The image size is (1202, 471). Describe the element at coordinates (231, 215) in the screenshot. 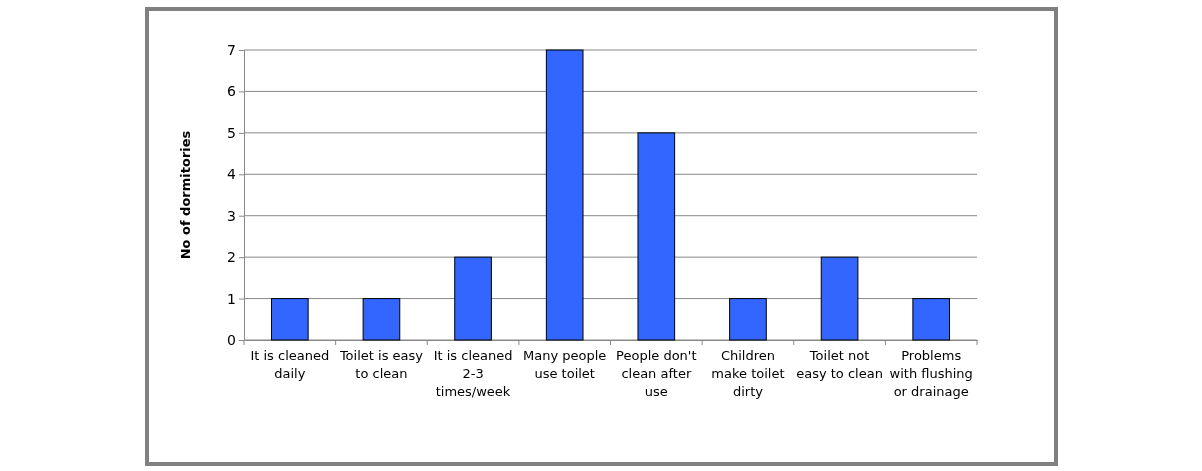

I see `y-tick-label: 3` at that location.